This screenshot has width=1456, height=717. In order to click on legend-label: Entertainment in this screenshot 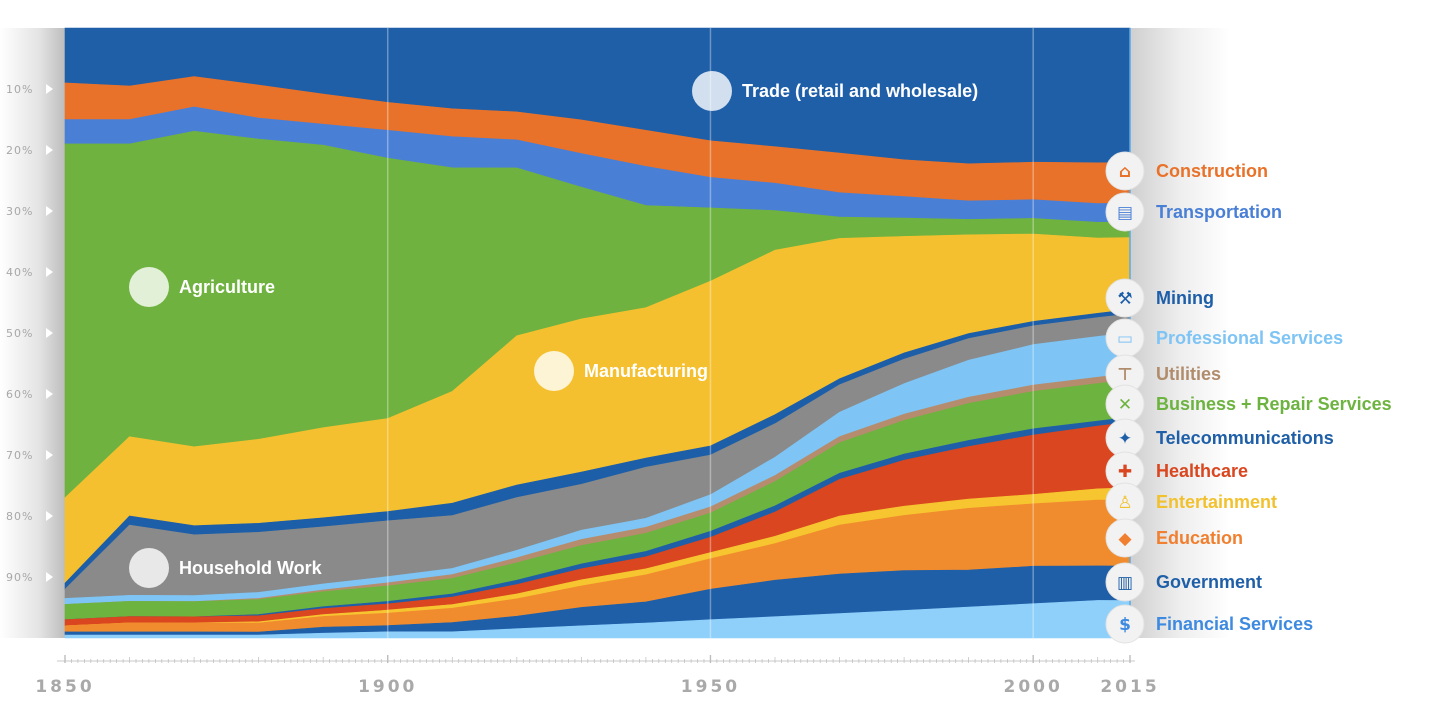, I will do `click(1216, 502)`.